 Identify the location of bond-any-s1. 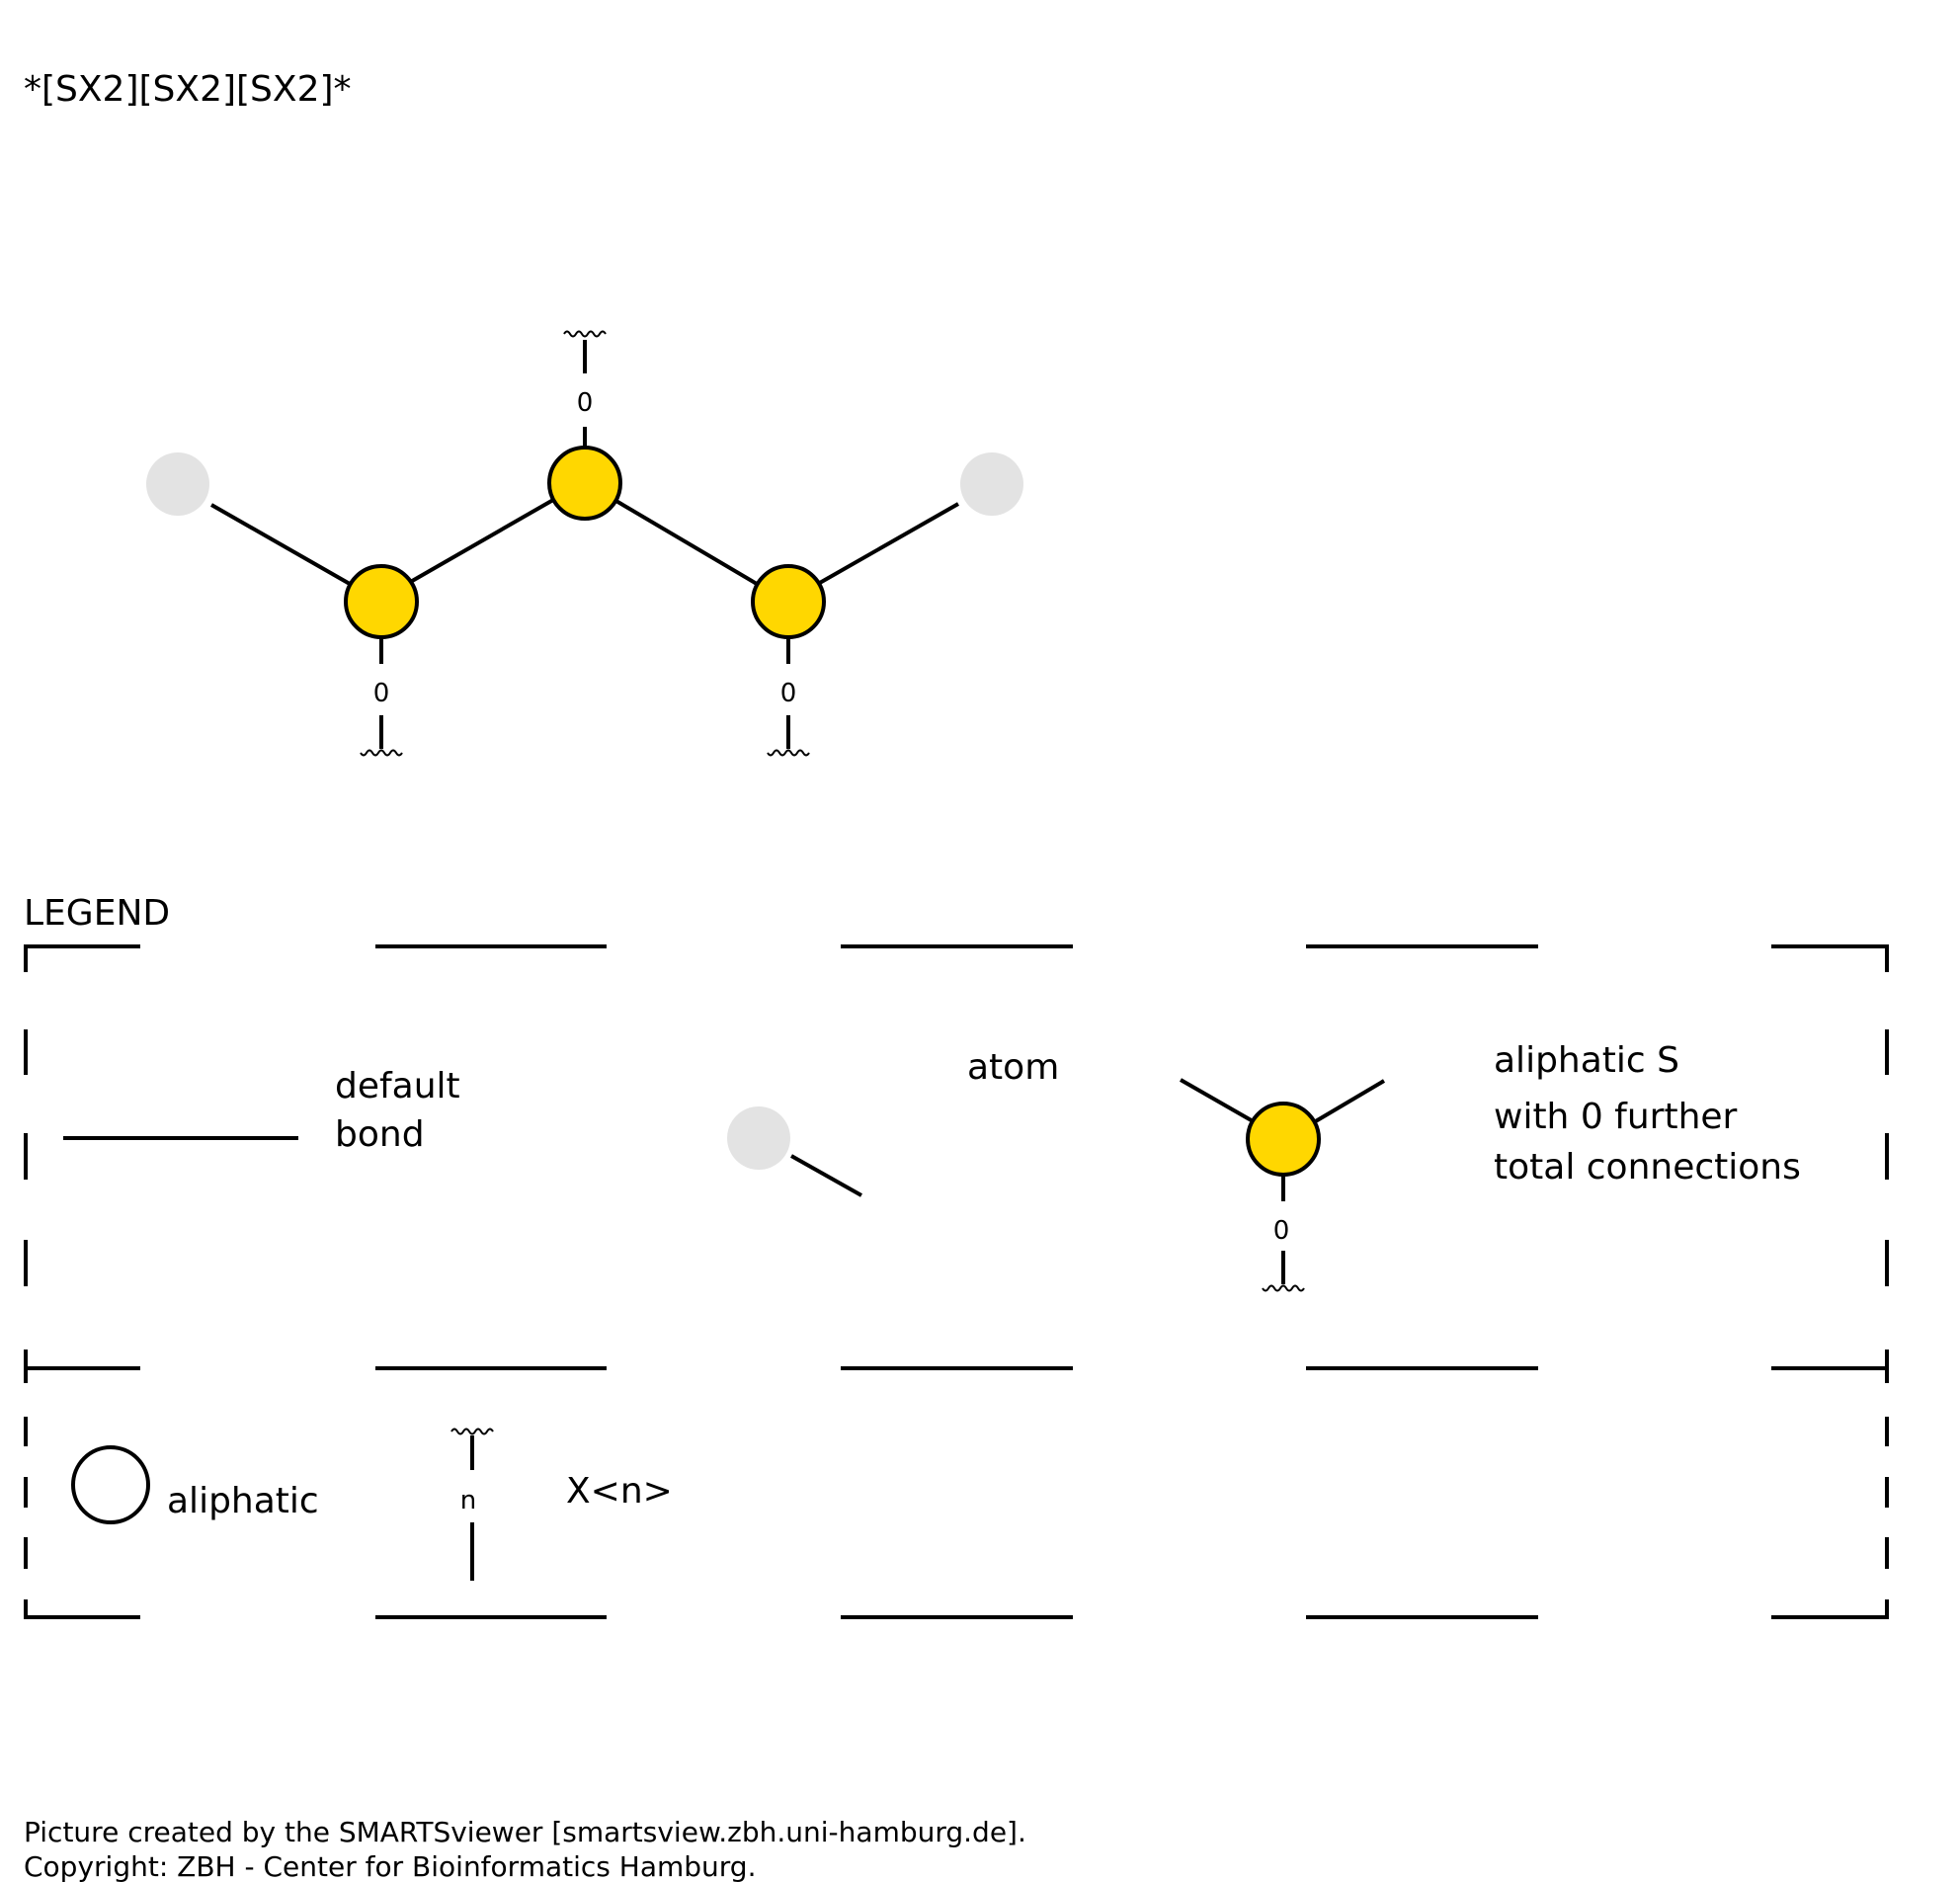
(280, 544).